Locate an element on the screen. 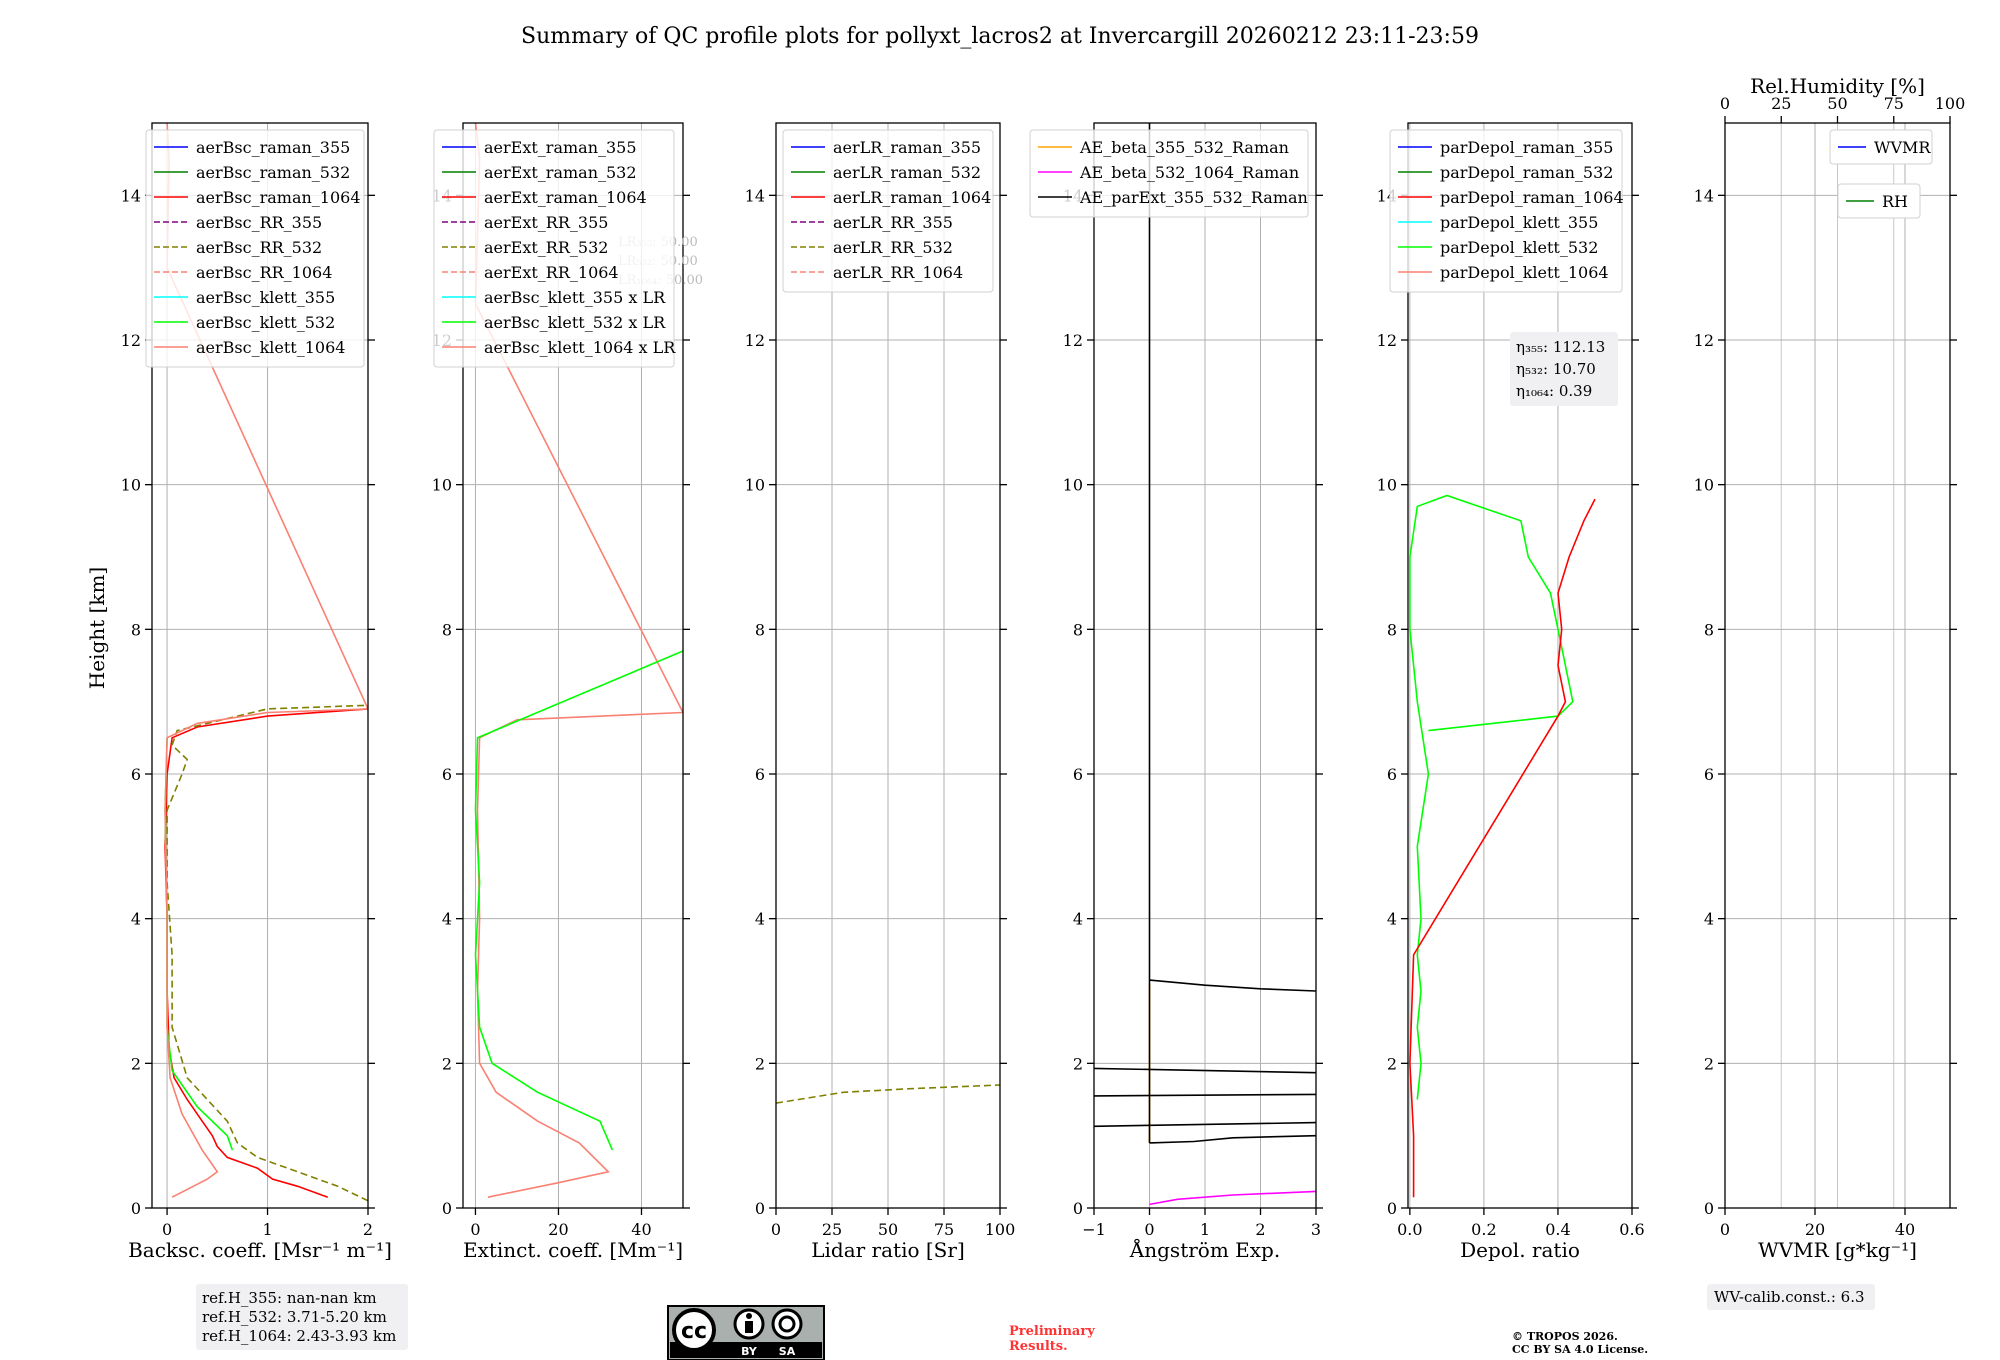 The image size is (2000, 1360). legend-label: aerLR_raman_355 is located at coordinates (907, 147).